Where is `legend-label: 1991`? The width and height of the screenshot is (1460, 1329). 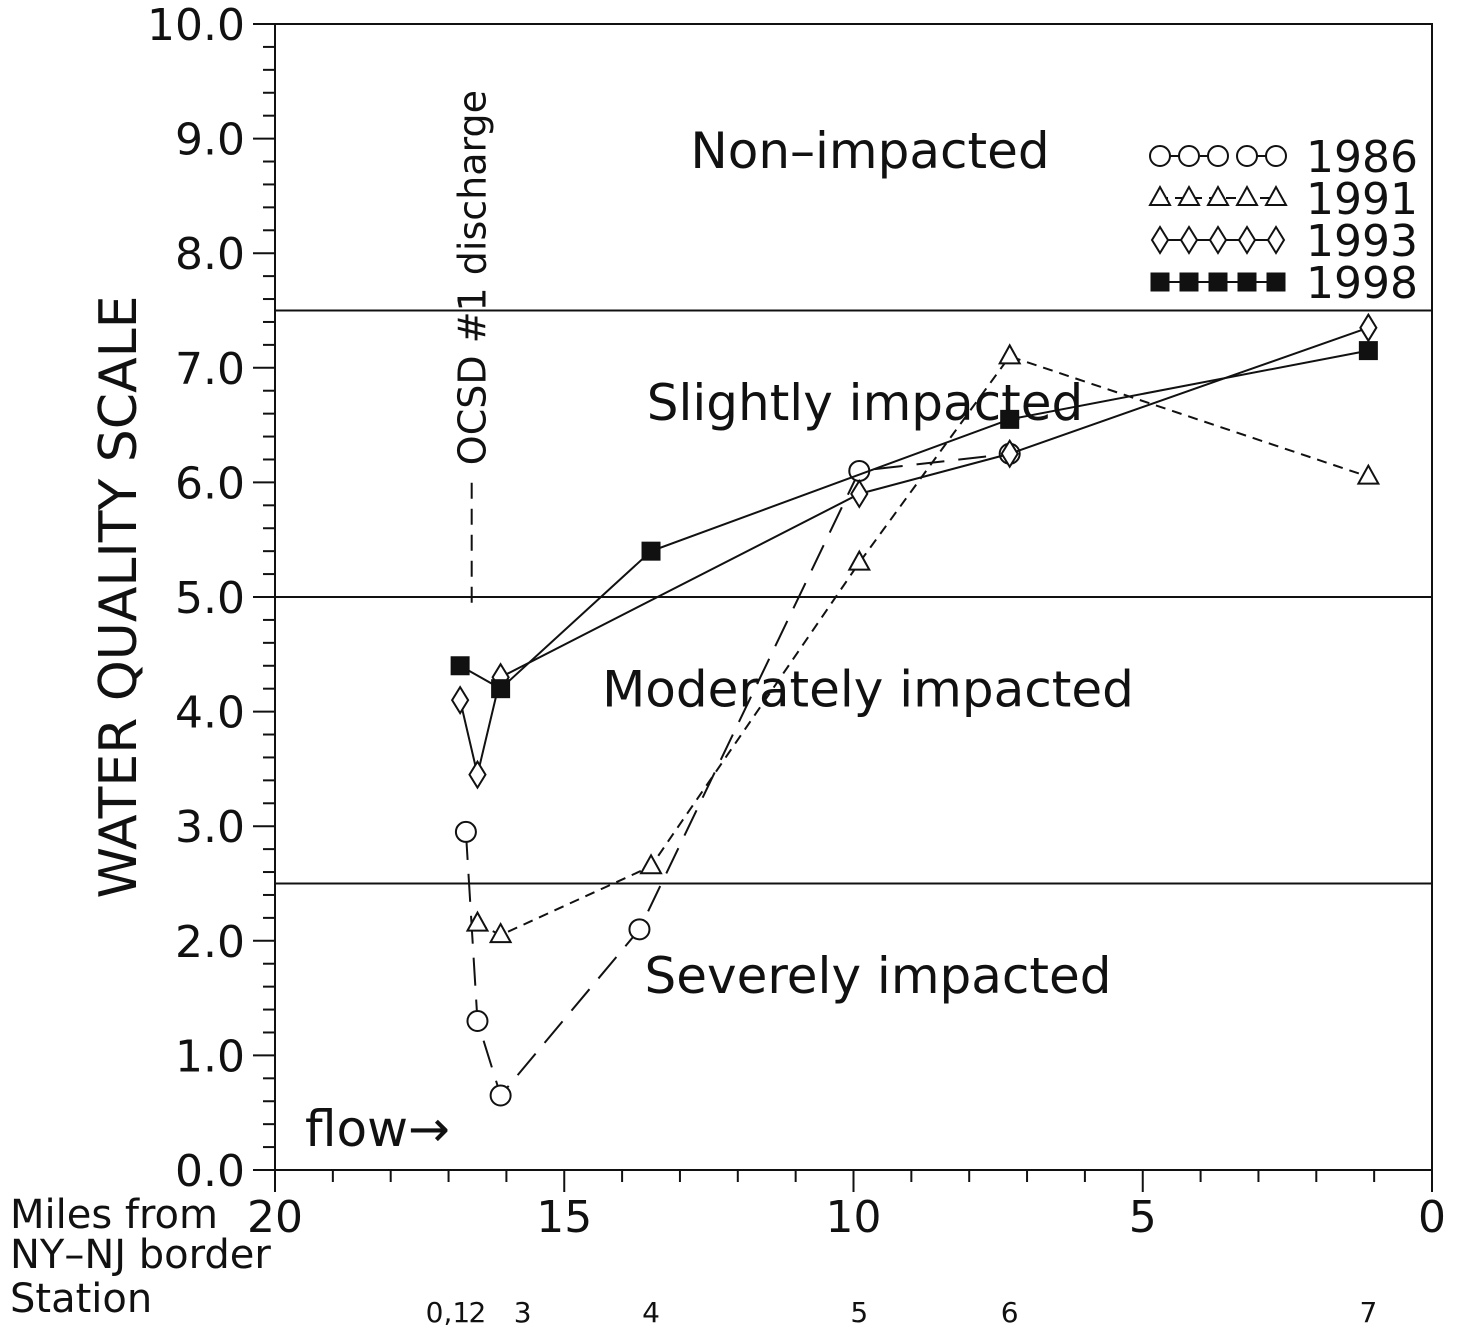
legend-label: 1991 is located at coordinates (1362, 199).